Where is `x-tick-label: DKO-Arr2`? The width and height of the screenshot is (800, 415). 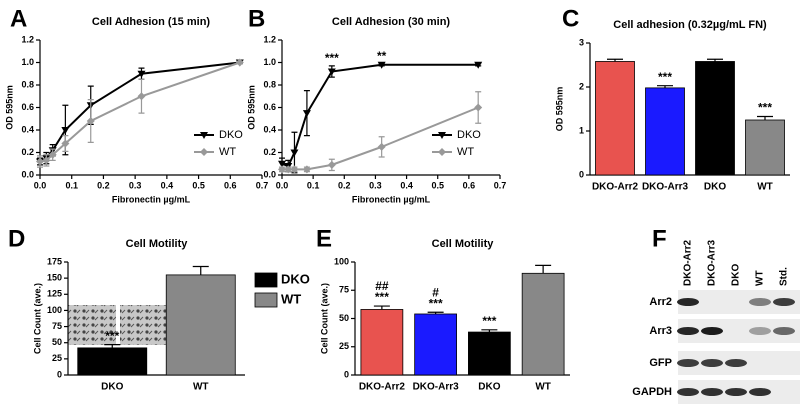 x-tick-label: DKO-Arr2 is located at coordinates (382, 387).